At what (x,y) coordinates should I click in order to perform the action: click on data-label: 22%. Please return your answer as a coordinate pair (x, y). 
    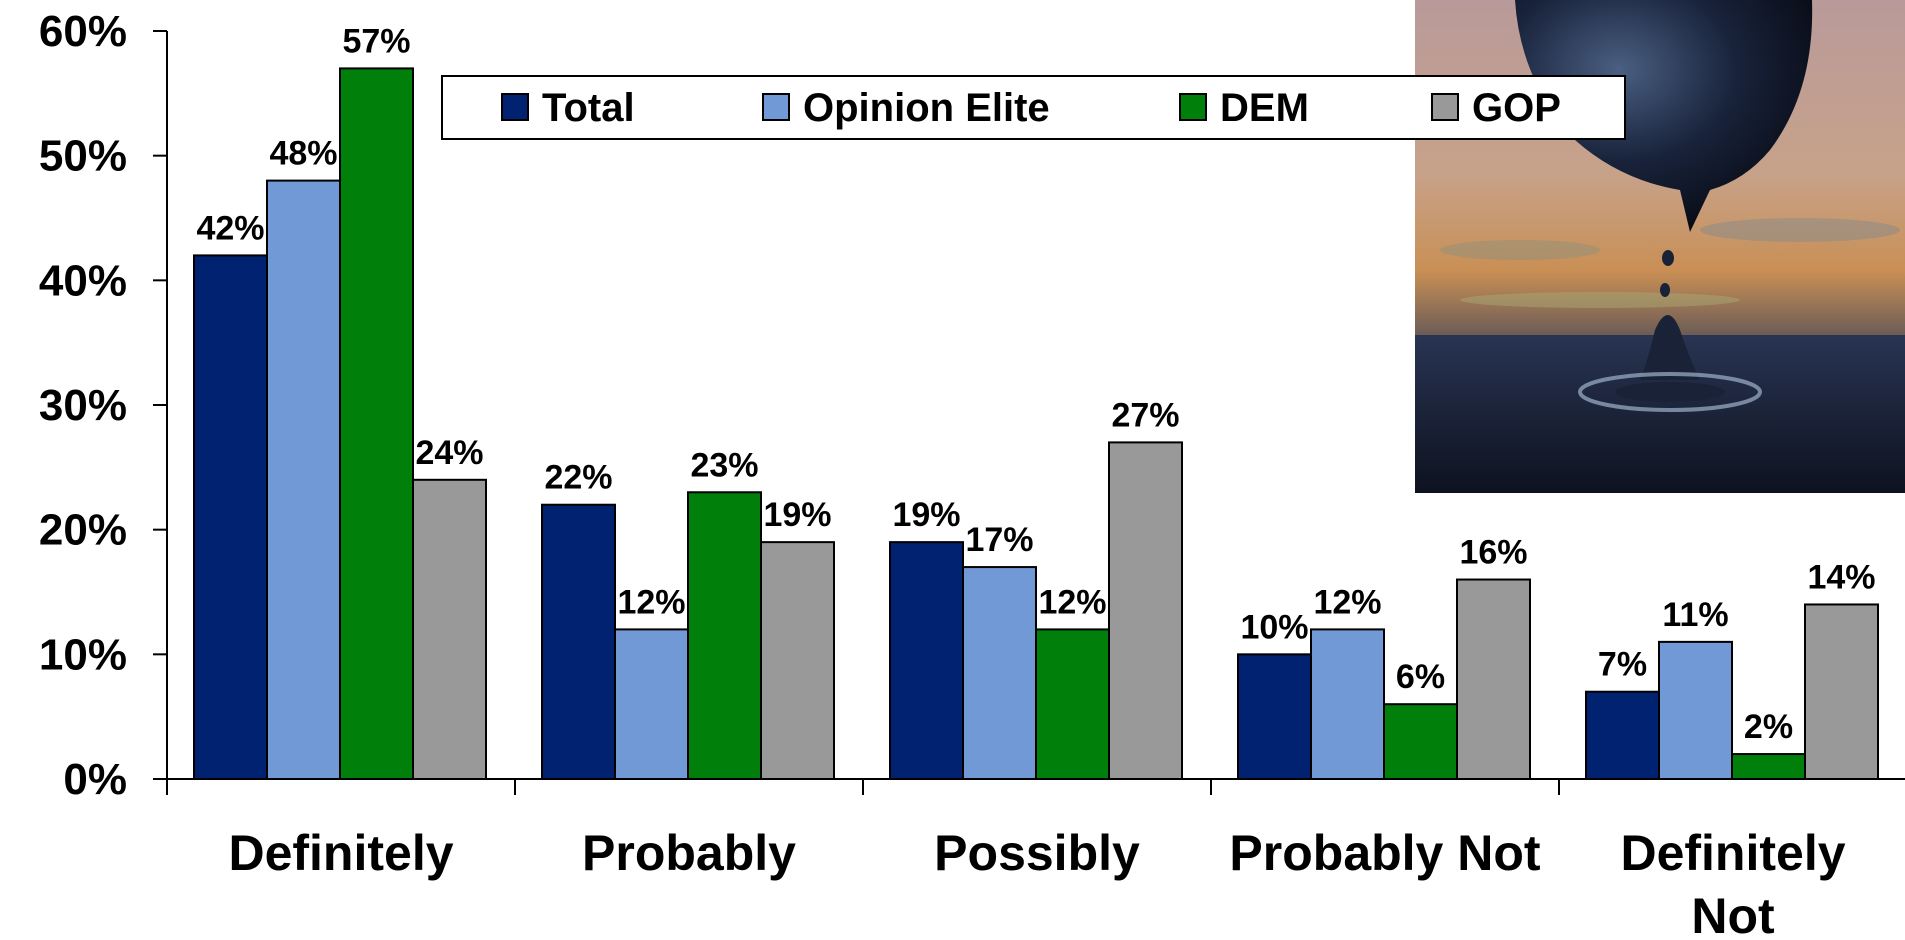
    Looking at the image, I should click on (578, 478).